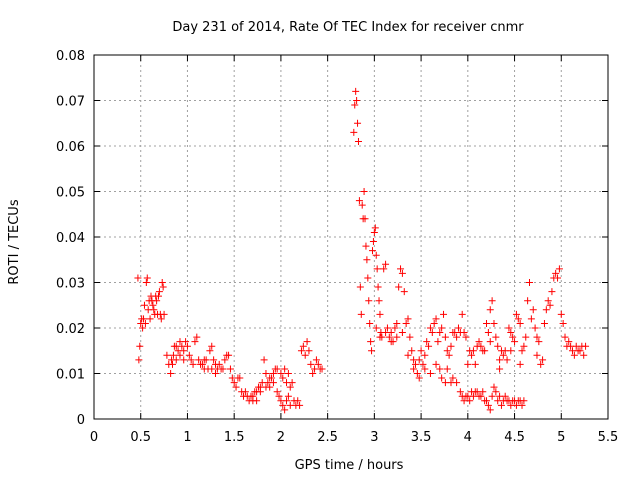 Image resolution: width=640 pixels, height=480 pixels. I want to click on y-tick-label: 0.02, so click(70, 329).